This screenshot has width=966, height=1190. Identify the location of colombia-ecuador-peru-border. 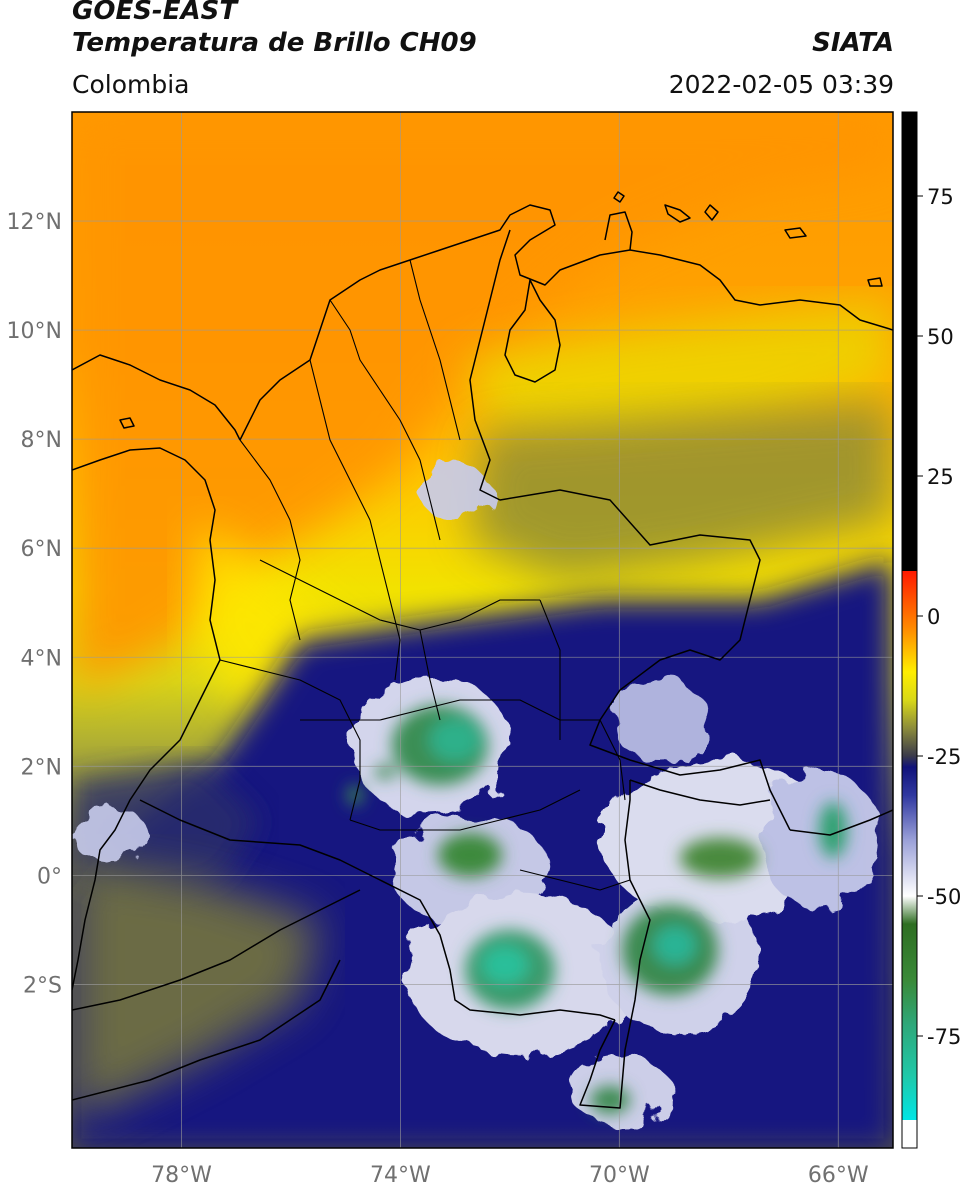
(377, 910).